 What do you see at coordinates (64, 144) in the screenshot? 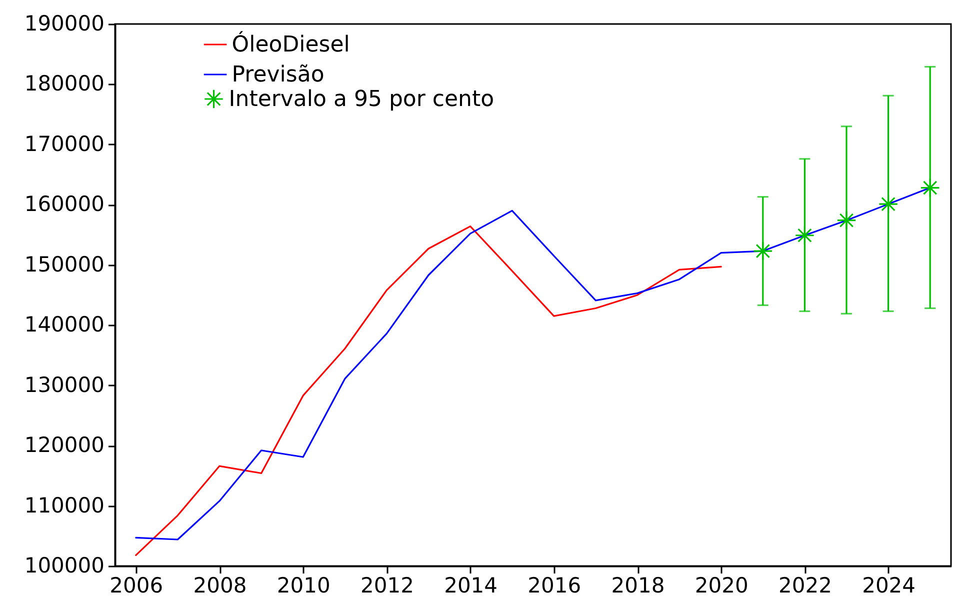
I see `y-tick-label: 170000` at bounding box center [64, 144].